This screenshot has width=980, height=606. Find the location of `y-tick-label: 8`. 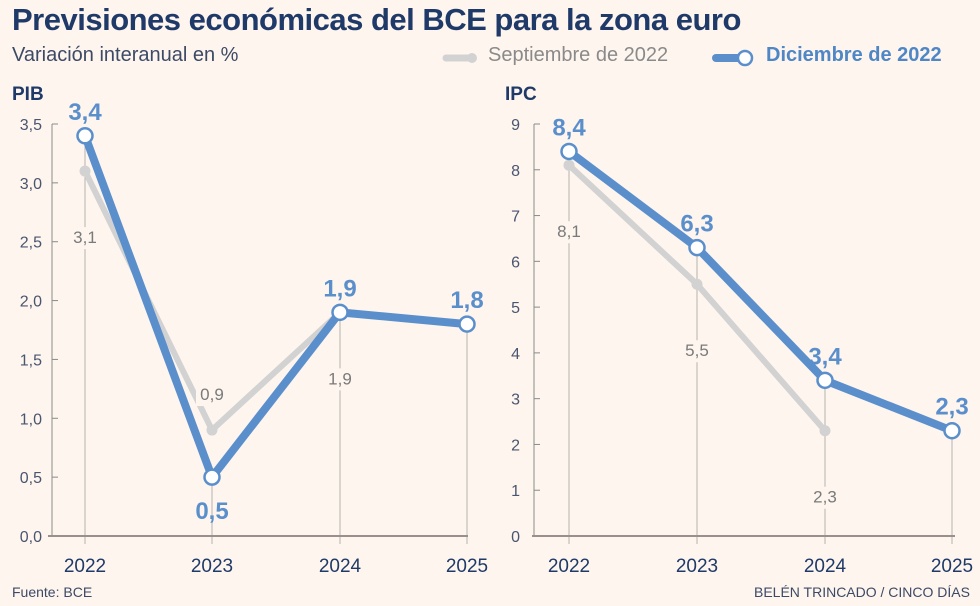

y-tick-label: 8 is located at coordinates (515, 171).